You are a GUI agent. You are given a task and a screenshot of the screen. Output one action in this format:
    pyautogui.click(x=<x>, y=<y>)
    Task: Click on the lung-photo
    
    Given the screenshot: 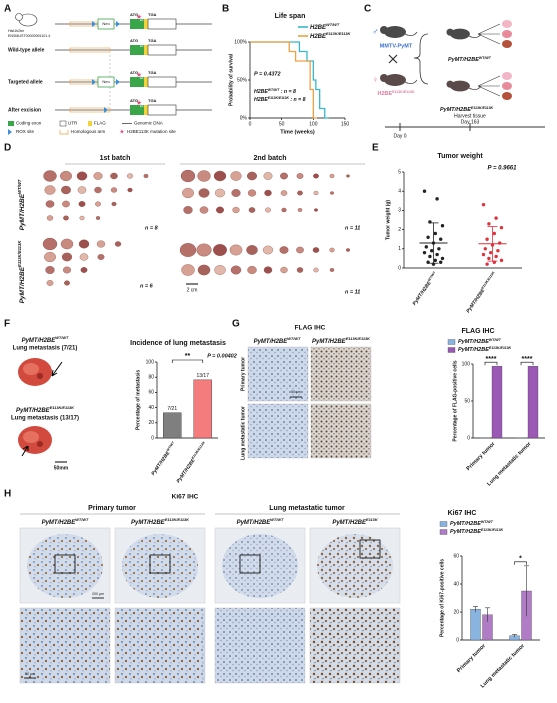 What is the action you would take?
    pyautogui.click(x=40, y=376)
    